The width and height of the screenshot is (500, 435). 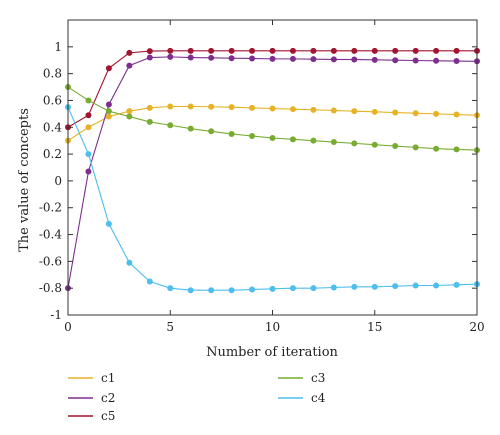 I want to click on y-tick-label: 0.8, so click(x=52, y=74).